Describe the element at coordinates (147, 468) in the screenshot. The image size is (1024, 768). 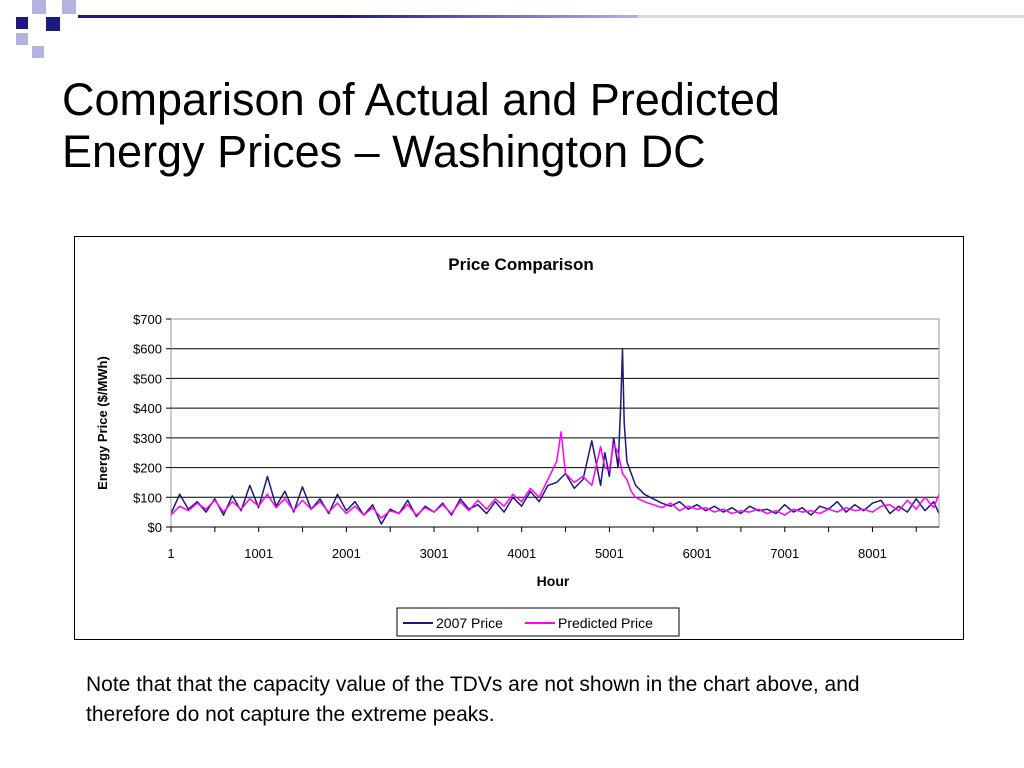
I see `y-tick-label: $200` at that location.